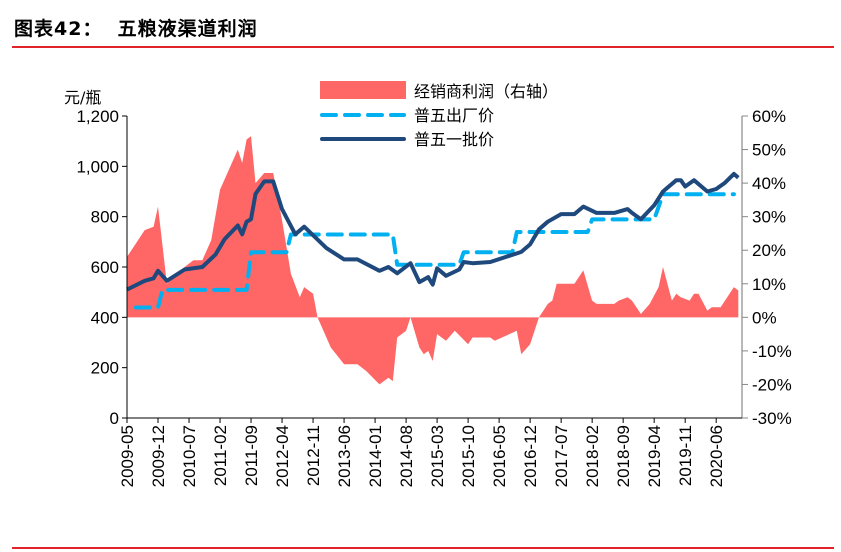  What do you see at coordinates (251, 455) in the screenshot?
I see `x-tick-label: 2011-09` at bounding box center [251, 455].